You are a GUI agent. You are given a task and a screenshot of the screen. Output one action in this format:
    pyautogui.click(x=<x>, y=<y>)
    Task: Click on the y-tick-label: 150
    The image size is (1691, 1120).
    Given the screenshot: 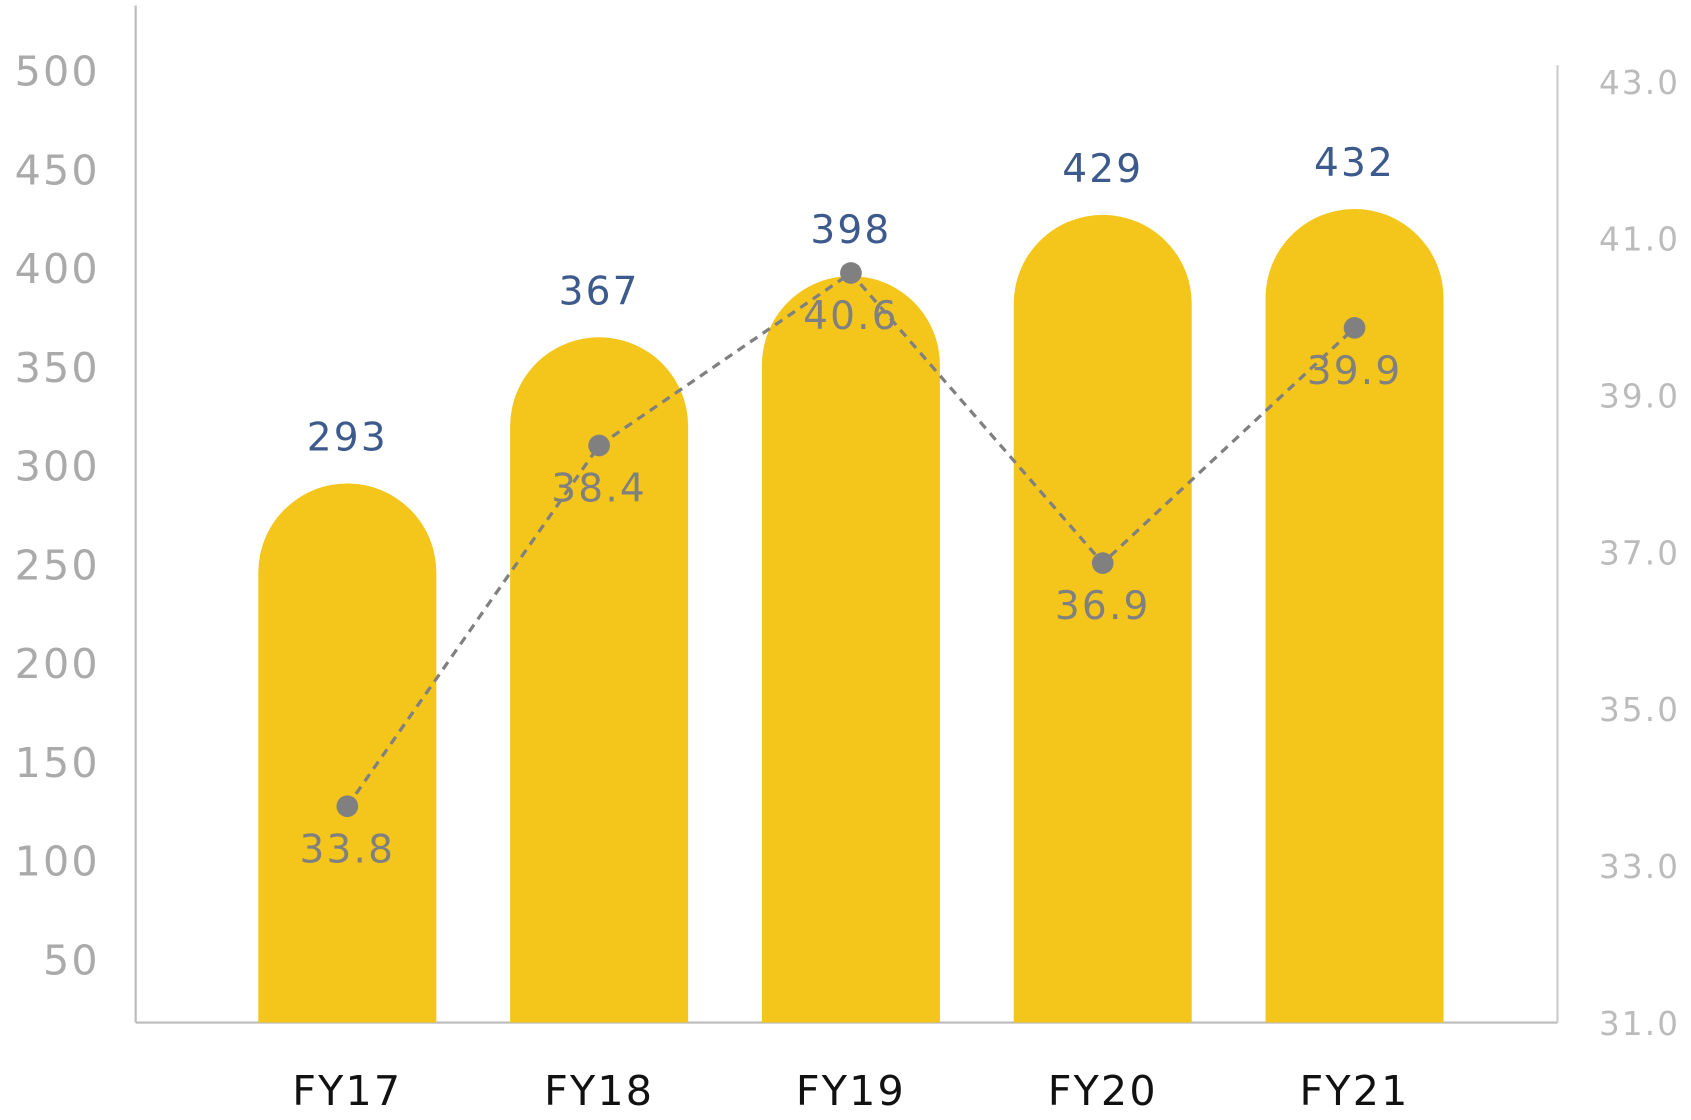 What is the action you would take?
    pyautogui.click(x=57, y=763)
    